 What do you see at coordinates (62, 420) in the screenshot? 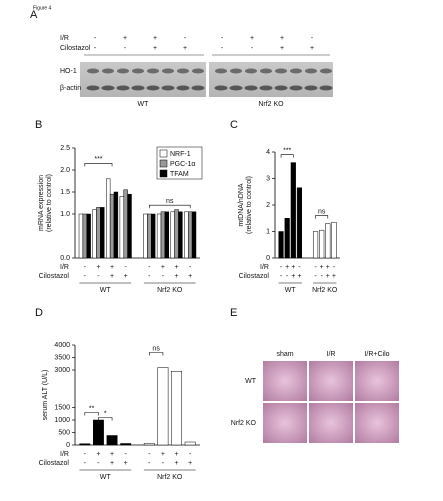
I see `y-tick-label: 1000` at bounding box center [62, 420].